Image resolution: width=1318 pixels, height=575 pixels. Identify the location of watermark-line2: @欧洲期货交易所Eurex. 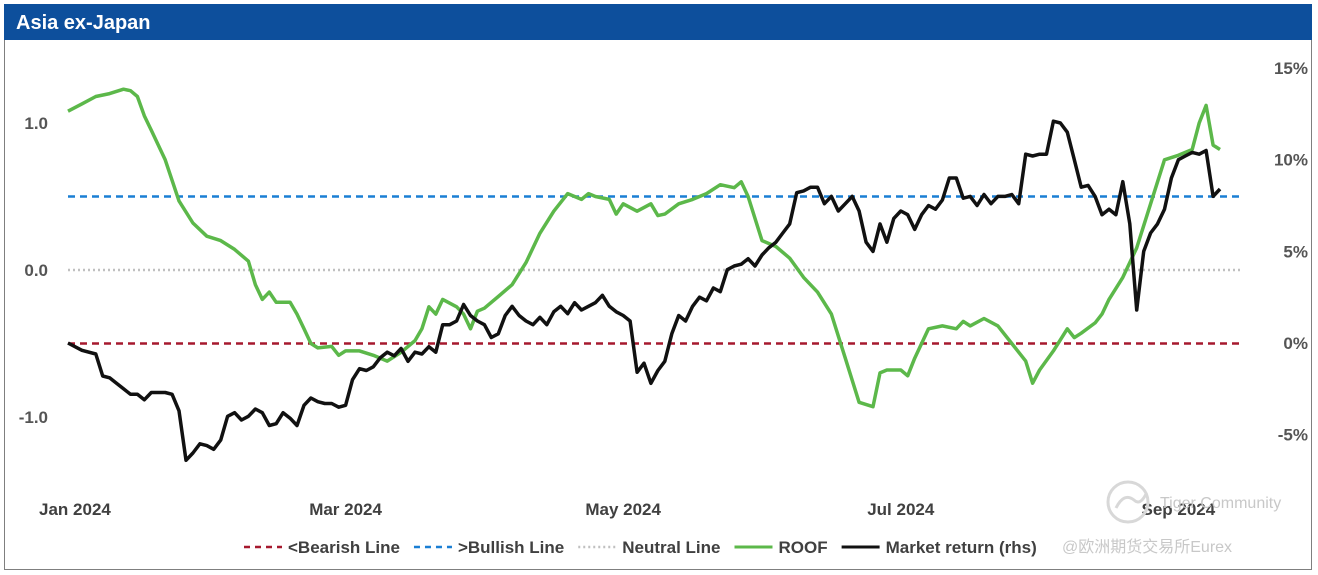
(1147, 547).